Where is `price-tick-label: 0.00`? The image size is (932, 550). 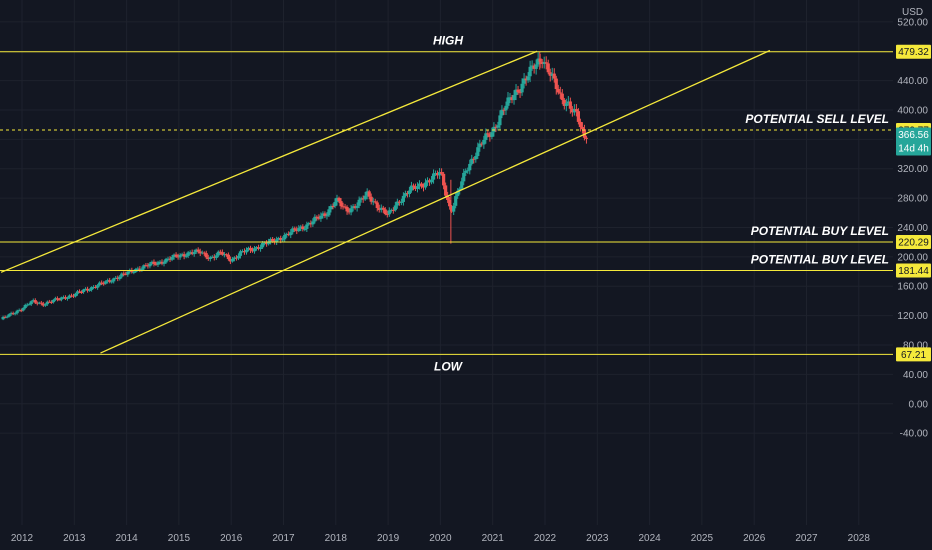 price-tick-label: 0.00 is located at coordinates (919, 404).